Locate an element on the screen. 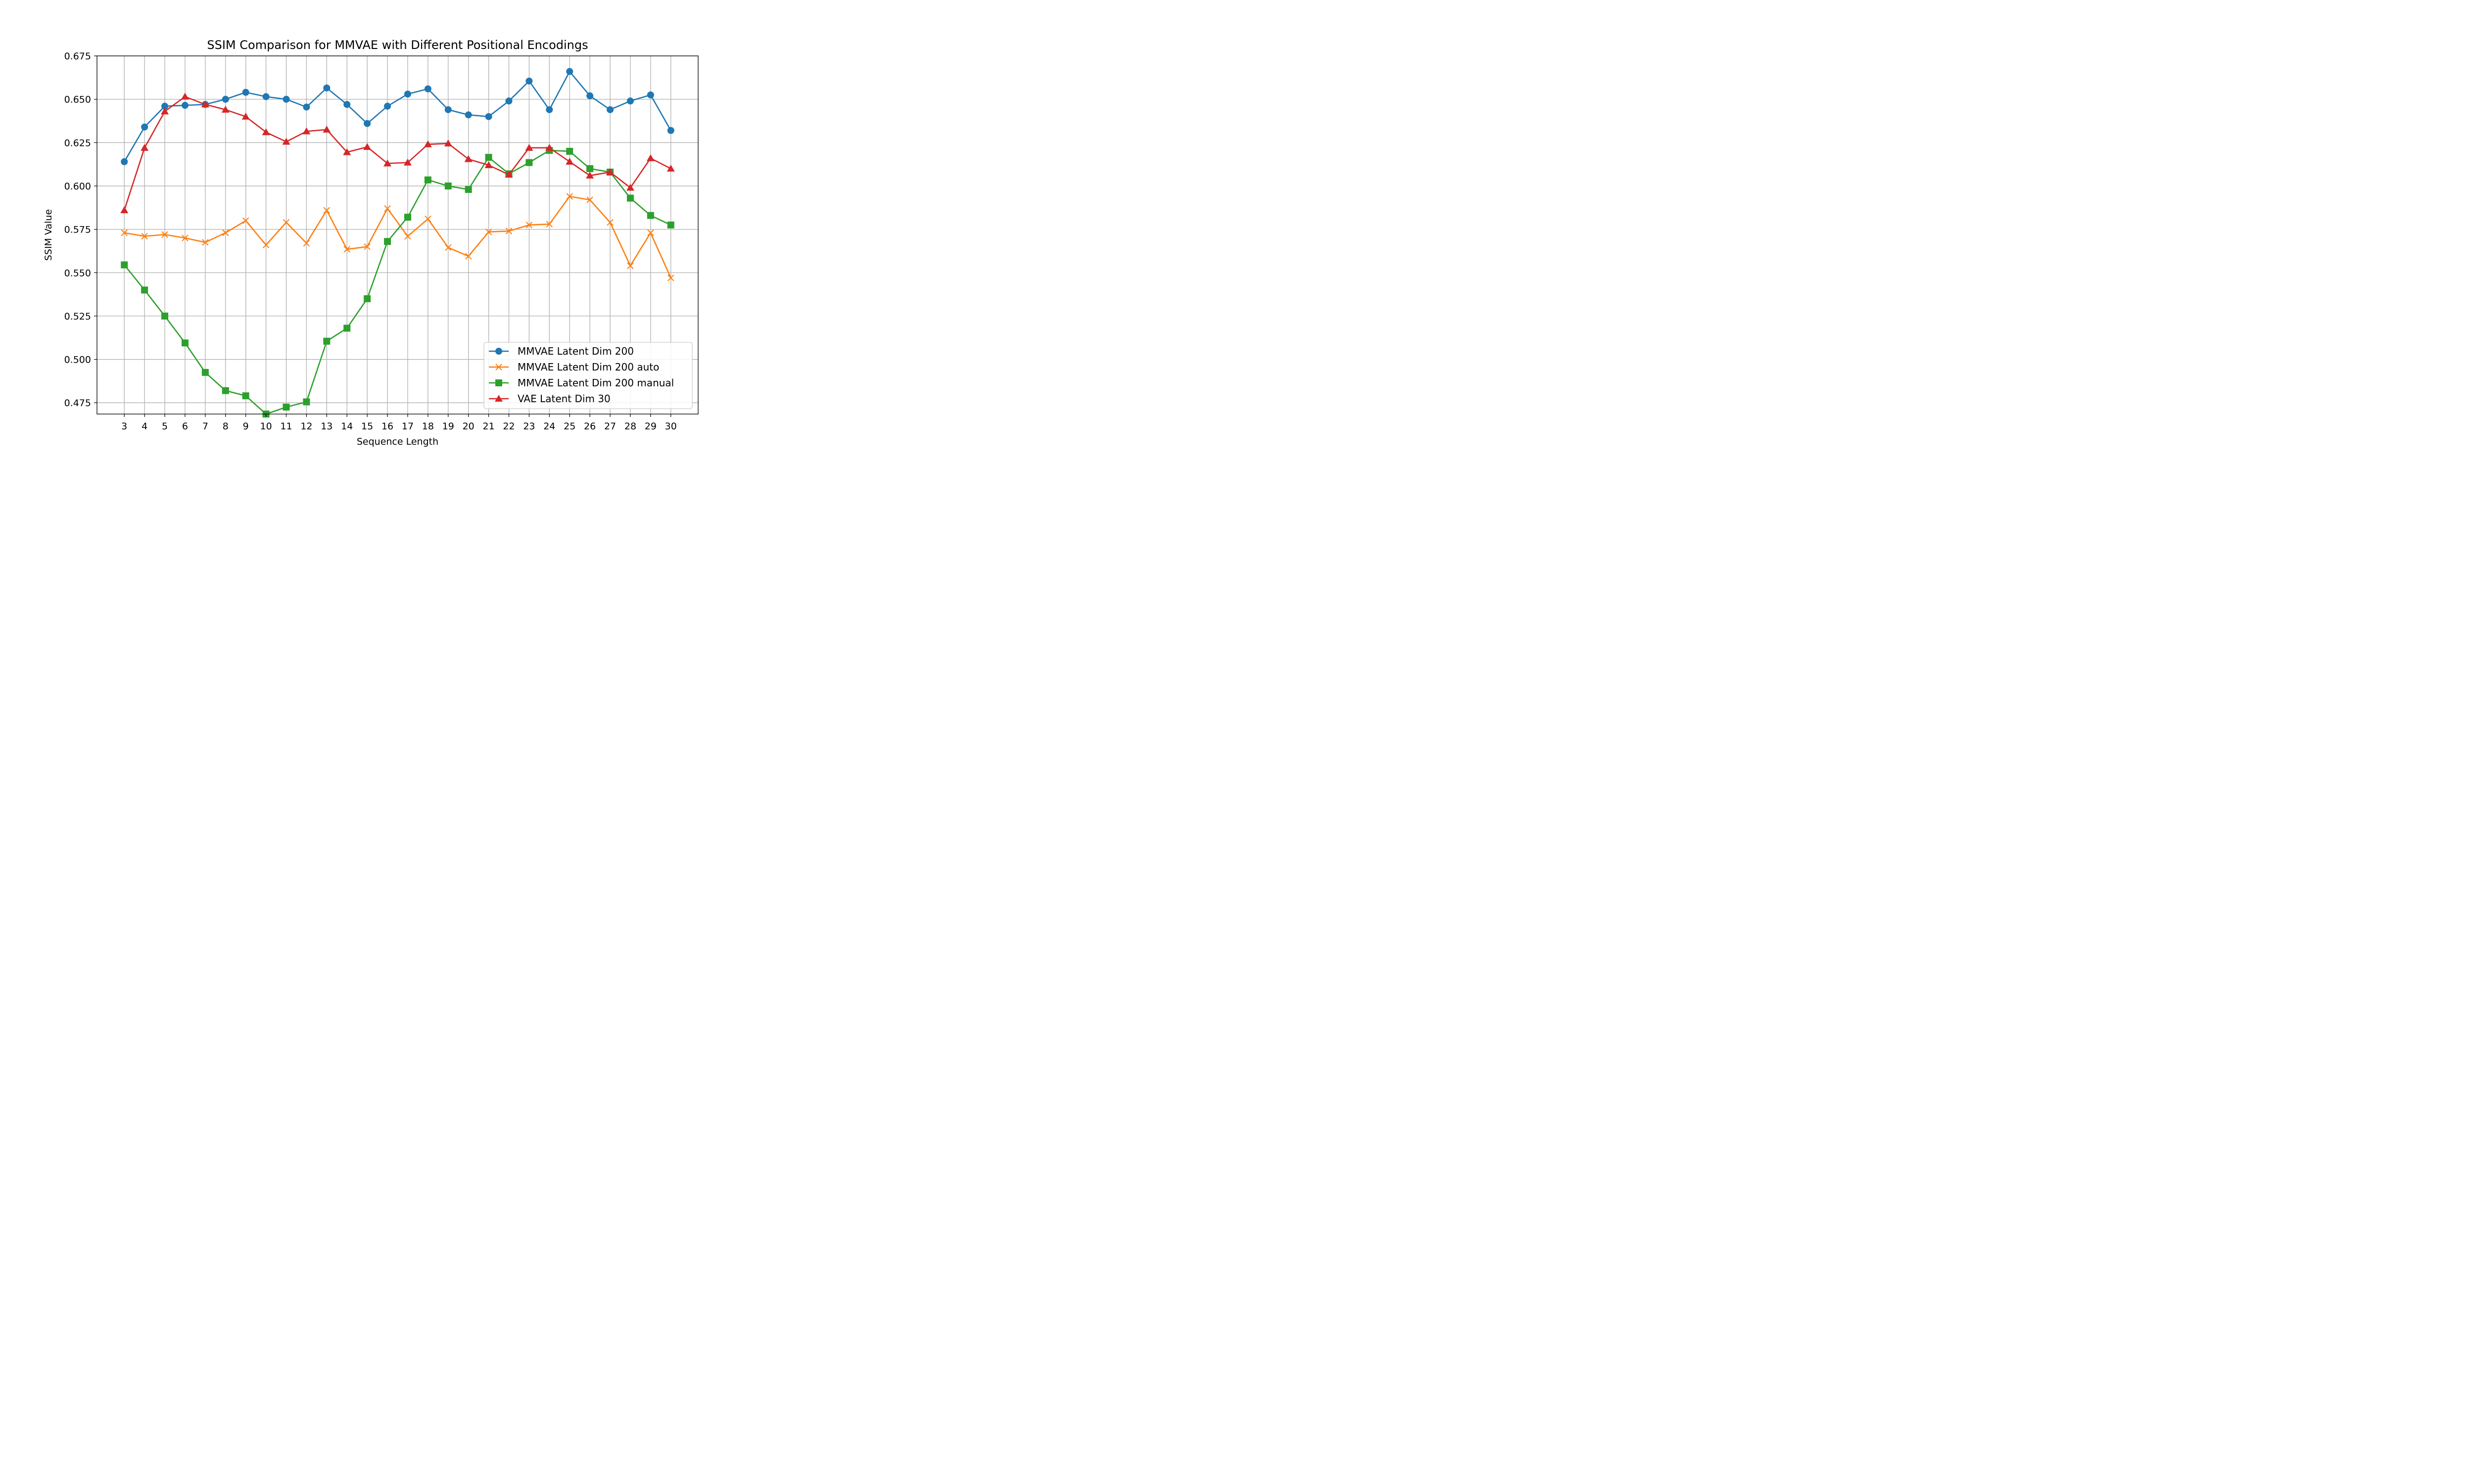  x-tick-label: 22 is located at coordinates (509, 426).